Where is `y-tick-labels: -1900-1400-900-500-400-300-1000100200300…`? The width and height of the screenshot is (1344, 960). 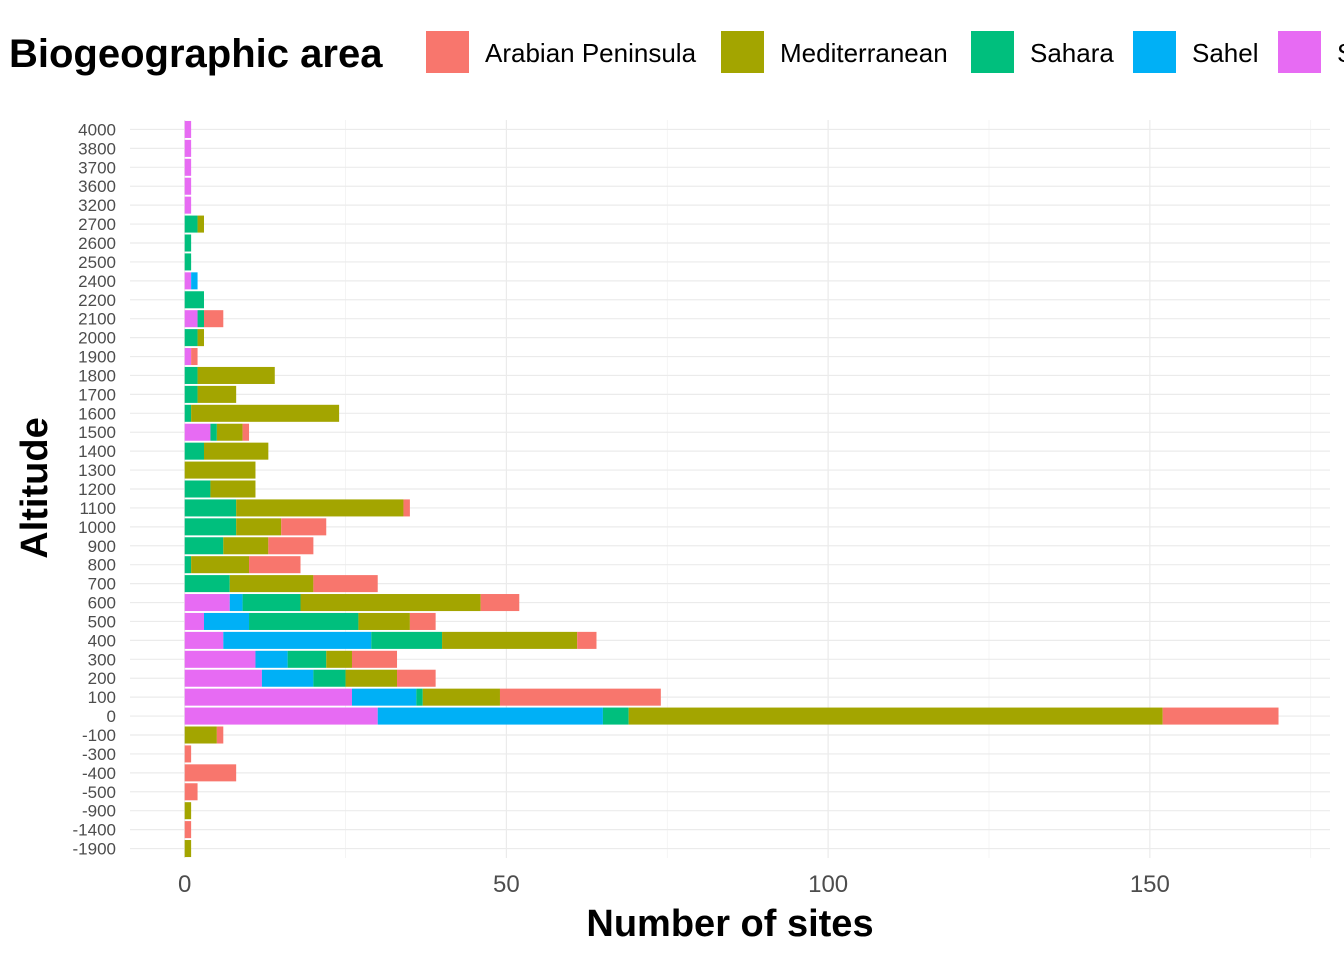 y-tick-labels: -1900-1400-900-500-400-300-1000100200300… is located at coordinates (94, 489).